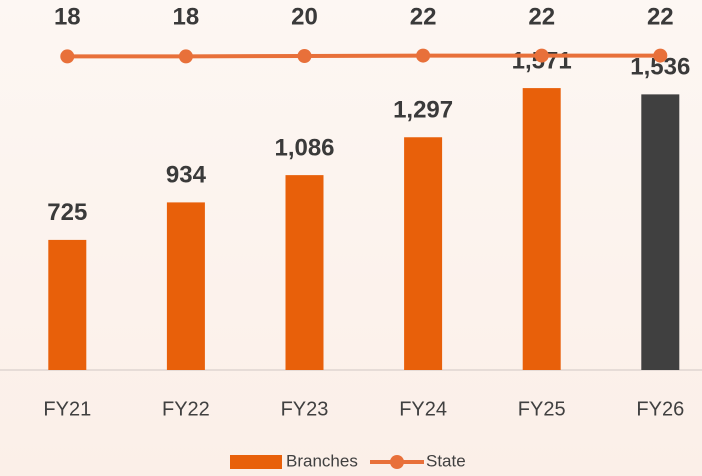  What do you see at coordinates (423, 409) in the screenshot?
I see `x-tick-label: FY24` at bounding box center [423, 409].